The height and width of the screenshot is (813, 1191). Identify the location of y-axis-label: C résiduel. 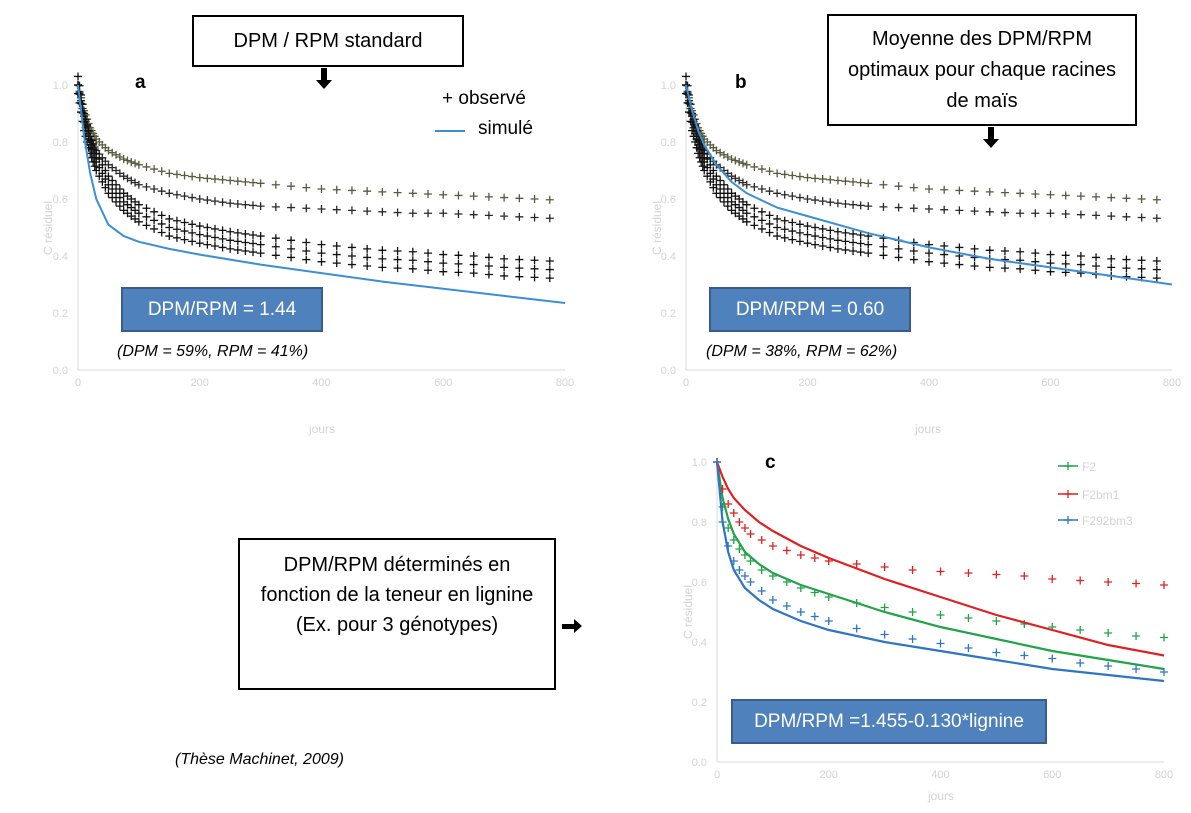
(688, 612).